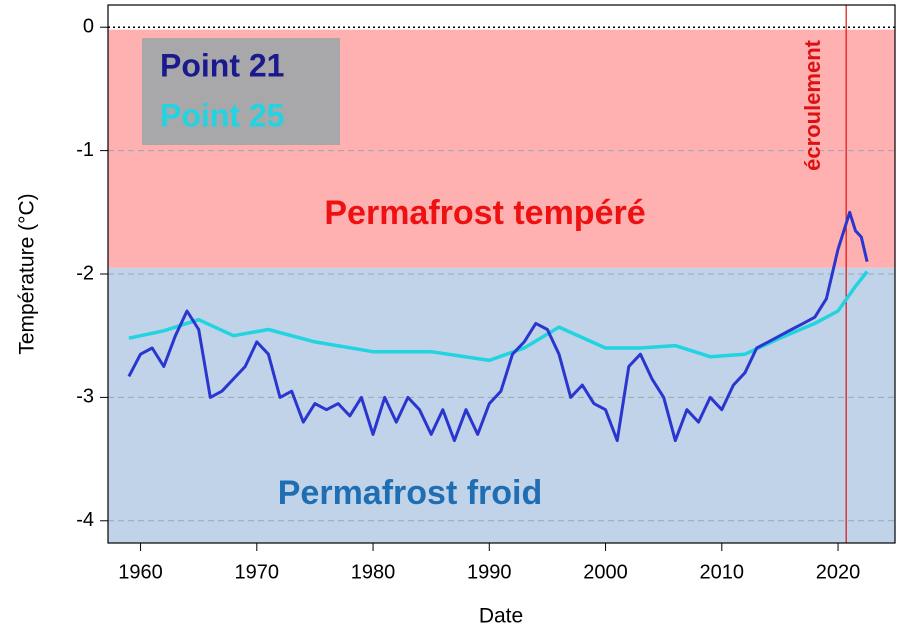 This screenshot has width=897, height=633. What do you see at coordinates (27, 273) in the screenshot?
I see `y-axis-label: Température (°C)` at bounding box center [27, 273].